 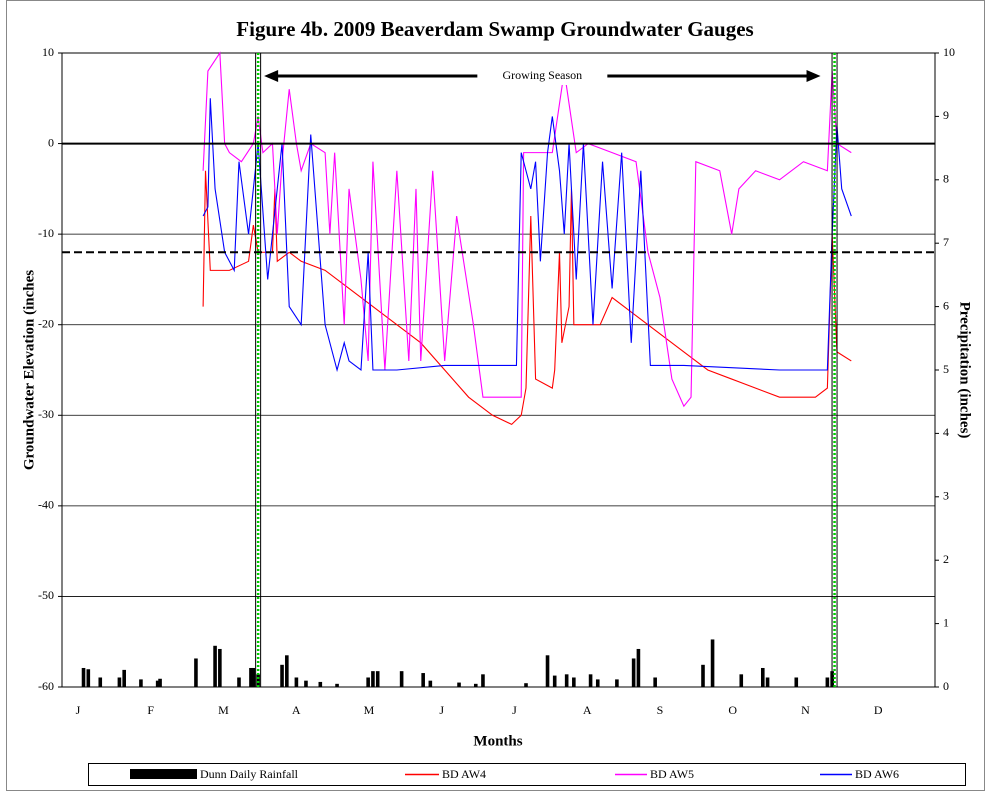 What do you see at coordinates (946, 115) in the screenshot?
I see `y2-tick-label: 9` at bounding box center [946, 115].